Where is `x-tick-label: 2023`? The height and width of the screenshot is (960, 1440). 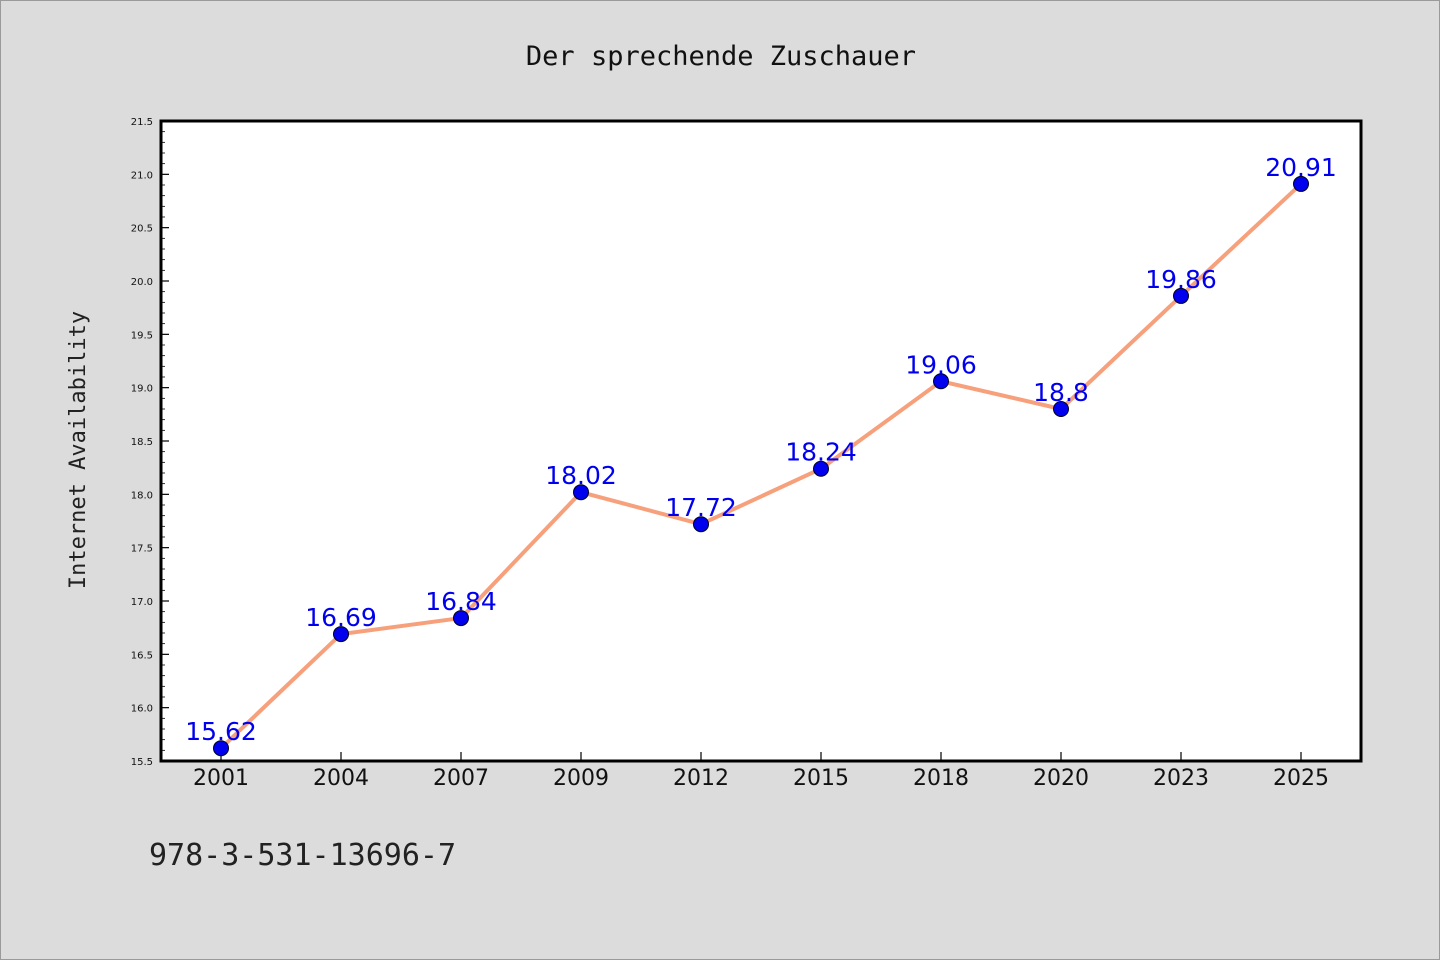 x-tick-label: 2023 is located at coordinates (1181, 778).